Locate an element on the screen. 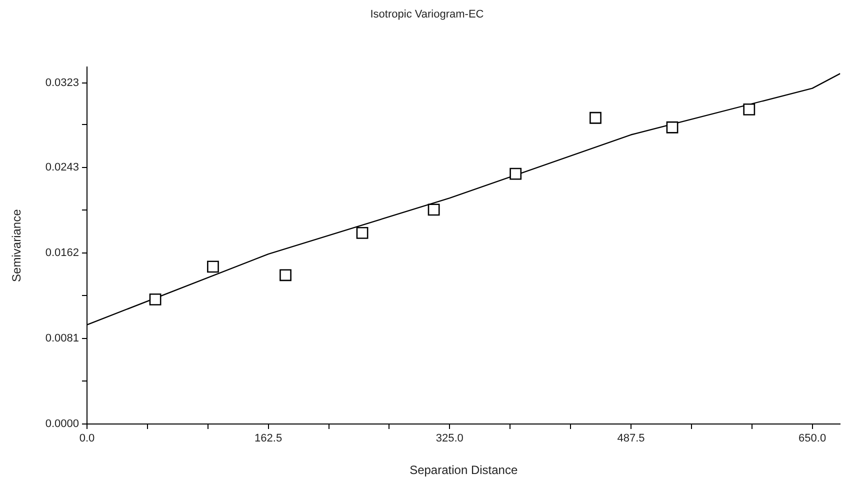 The width and height of the screenshot is (849, 483). x-tick-label: 487.5 is located at coordinates (631, 438).